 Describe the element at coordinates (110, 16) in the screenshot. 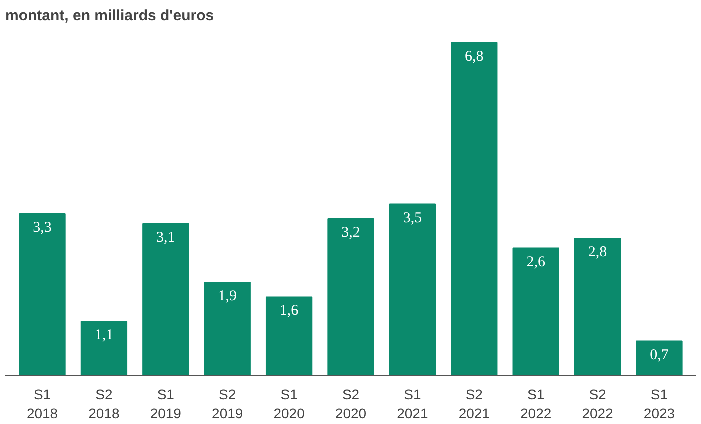

I see `chart-title: montant, en milliards d'euros` at that location.